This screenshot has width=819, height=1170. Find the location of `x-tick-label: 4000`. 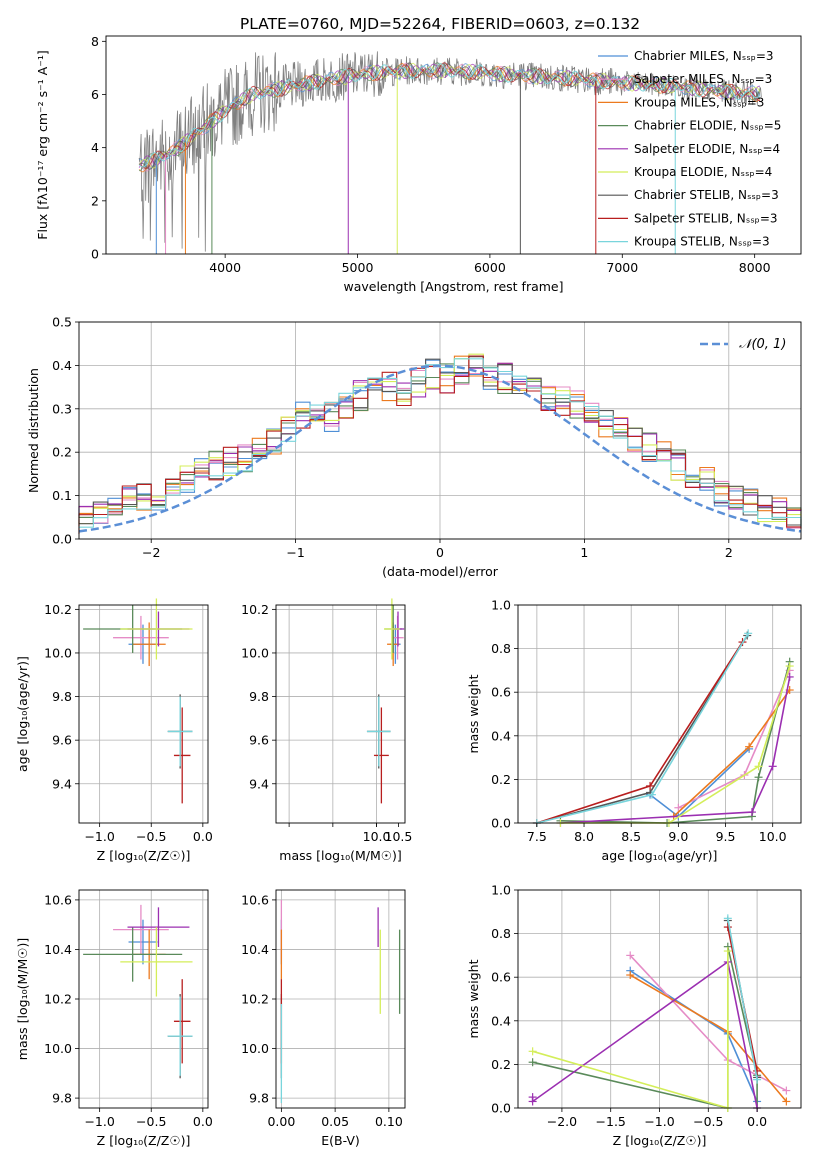

x-tick-label: 4000 is located at coordinates (225, 267).